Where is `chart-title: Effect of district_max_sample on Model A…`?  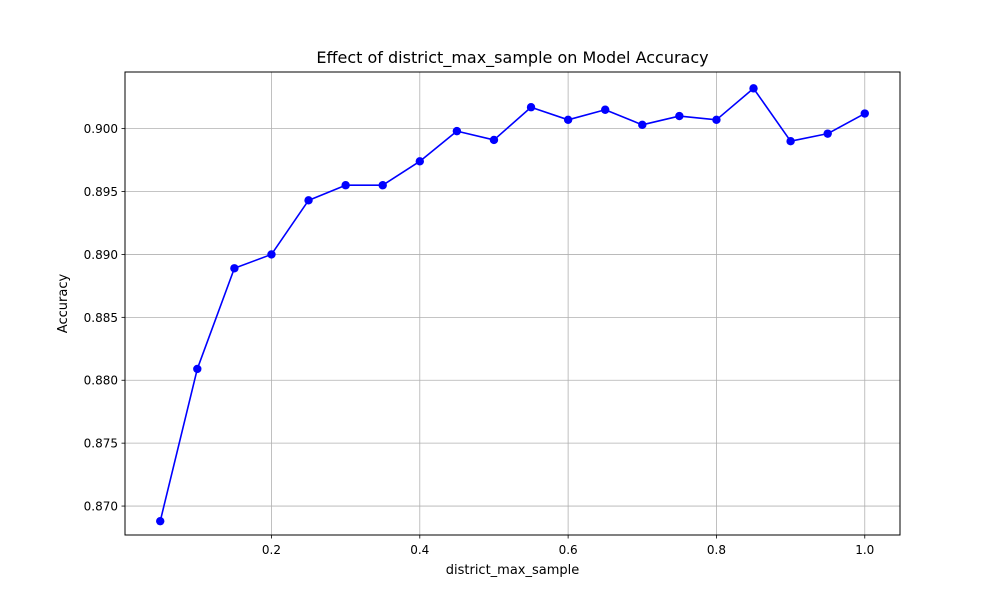 chart-title: Effect of district_max_sample on Model A… is located at coordinates (512, 58).